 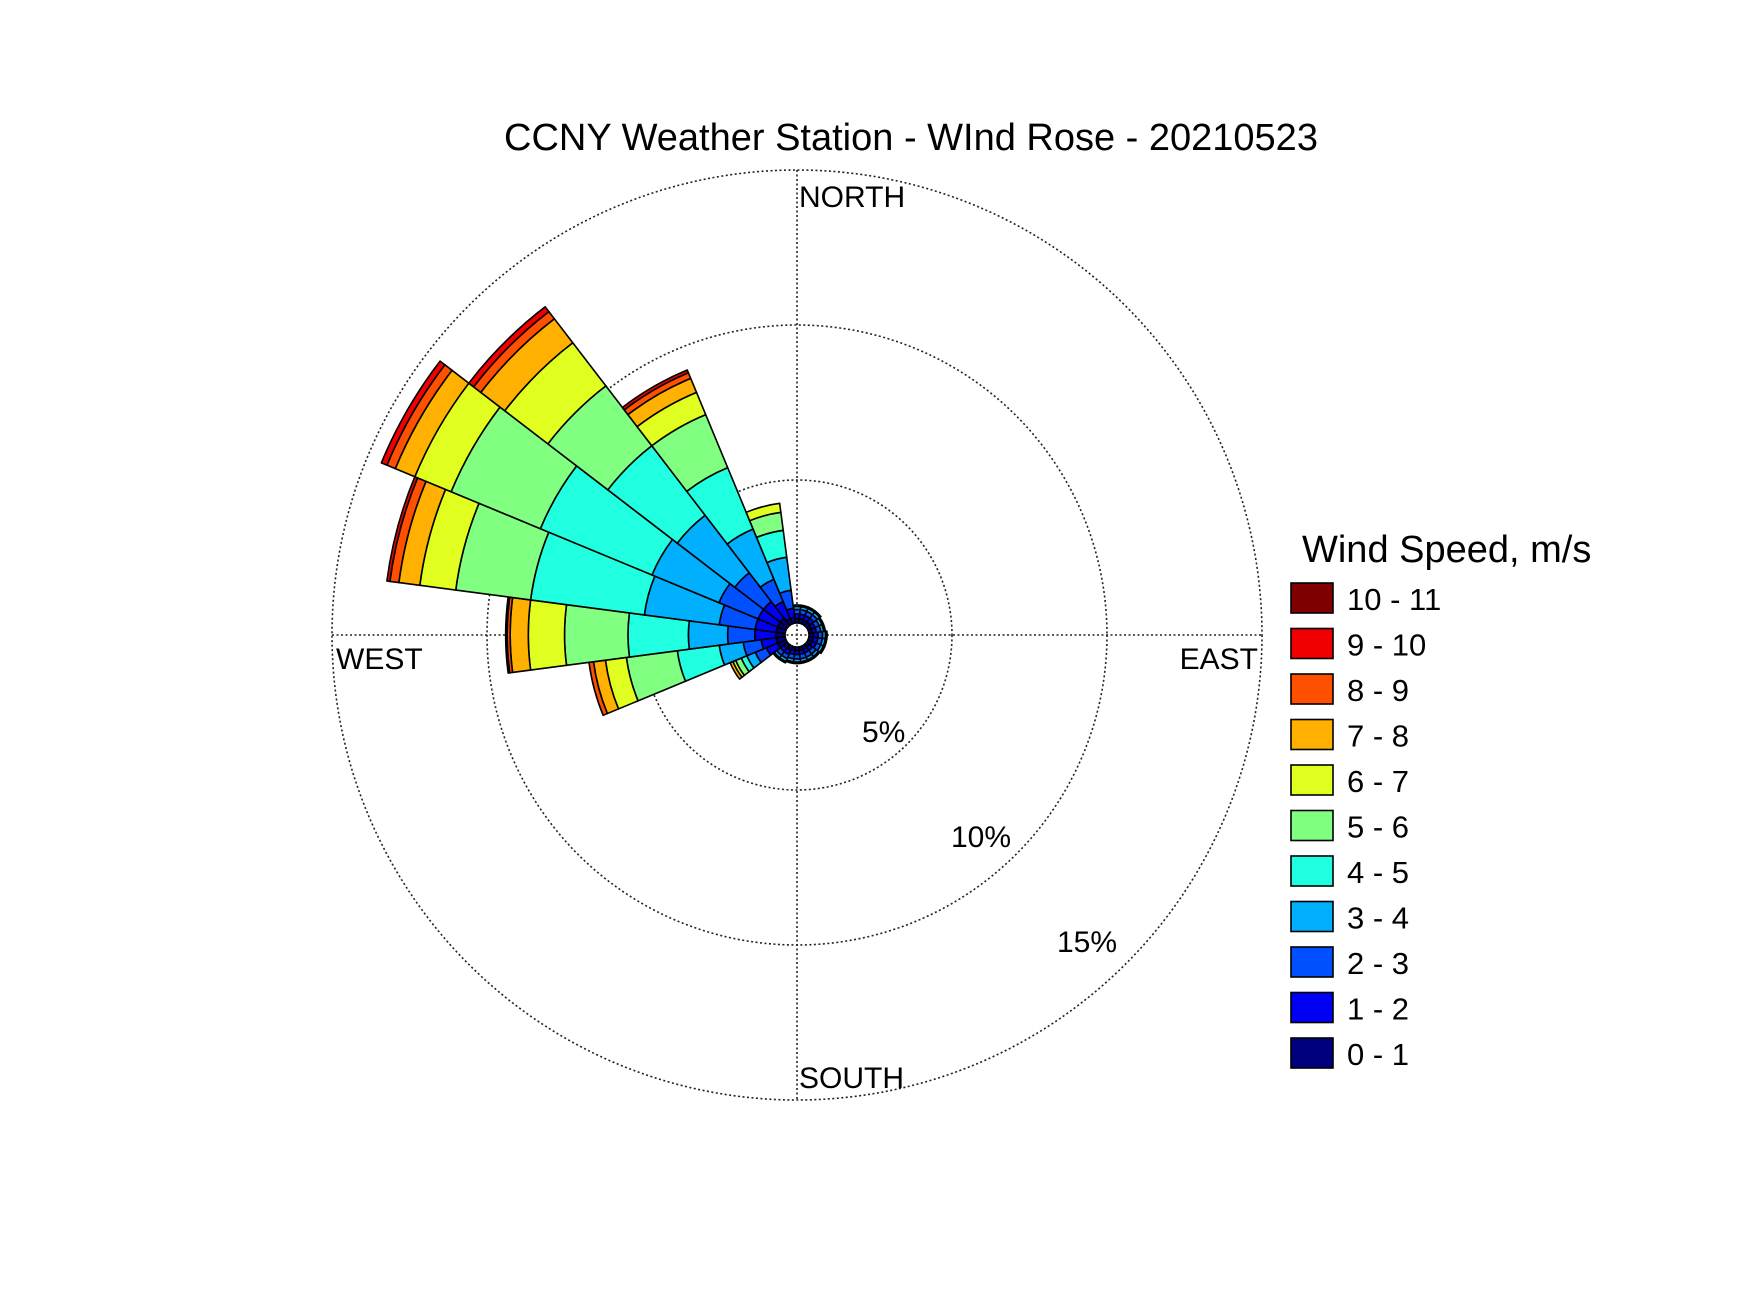 I want to click on legend-label-3-4: 3 - 4, so click(x=1378, y=918).